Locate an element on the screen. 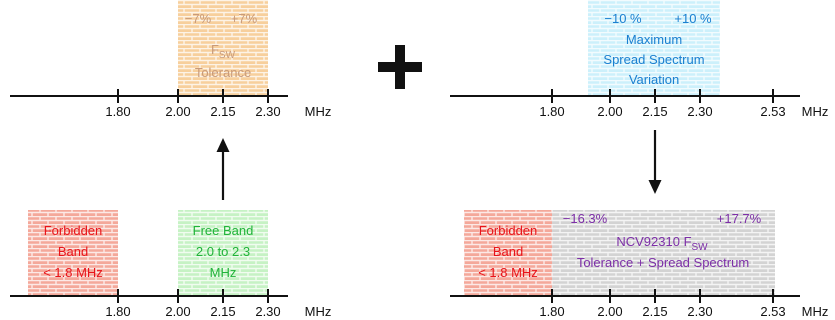 The height and width of the screenshot is (320, 835). top-left-axis: 1.80 2.00 2.15 2.30 MHz is located at coordinates (170, 104).